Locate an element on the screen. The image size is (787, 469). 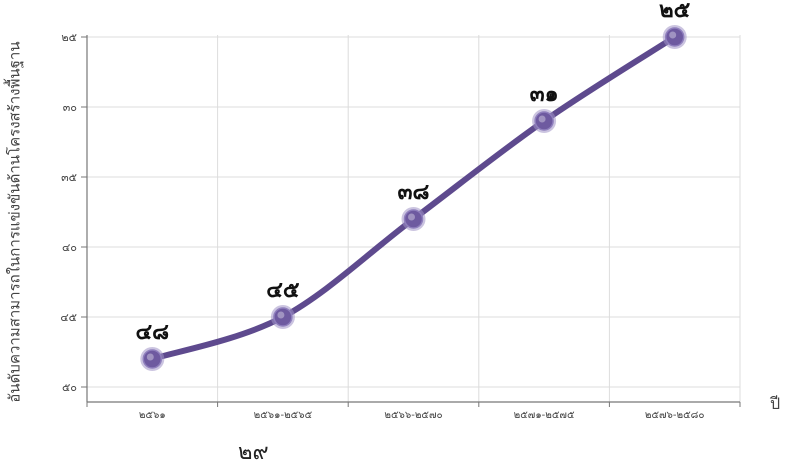
x-tick-label: ๒๕๗๖-๒๕๘๐ is located at coordinates (675, 415).